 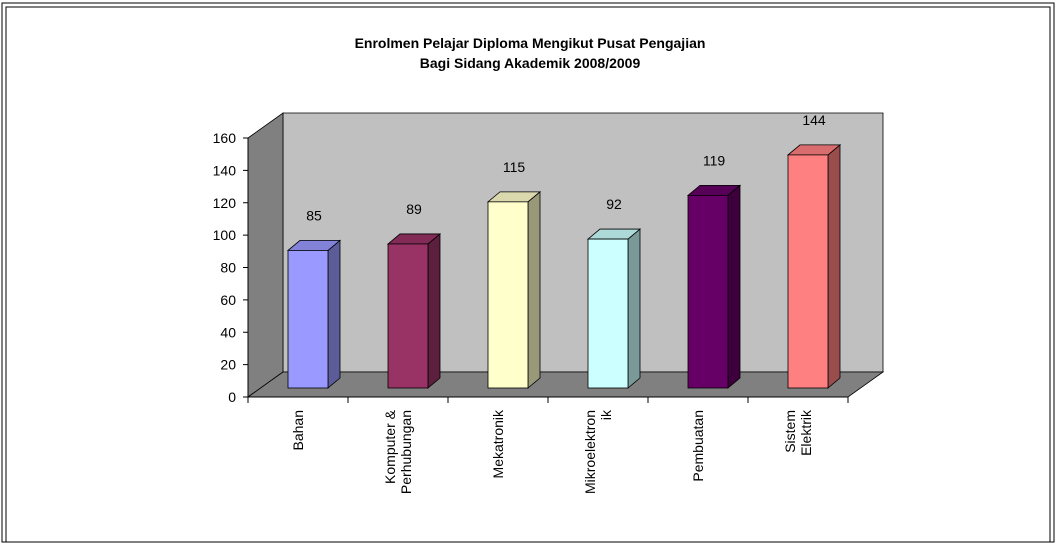 I want to click on x-tick-label: Mekatronik, so click(x=498, y=443).